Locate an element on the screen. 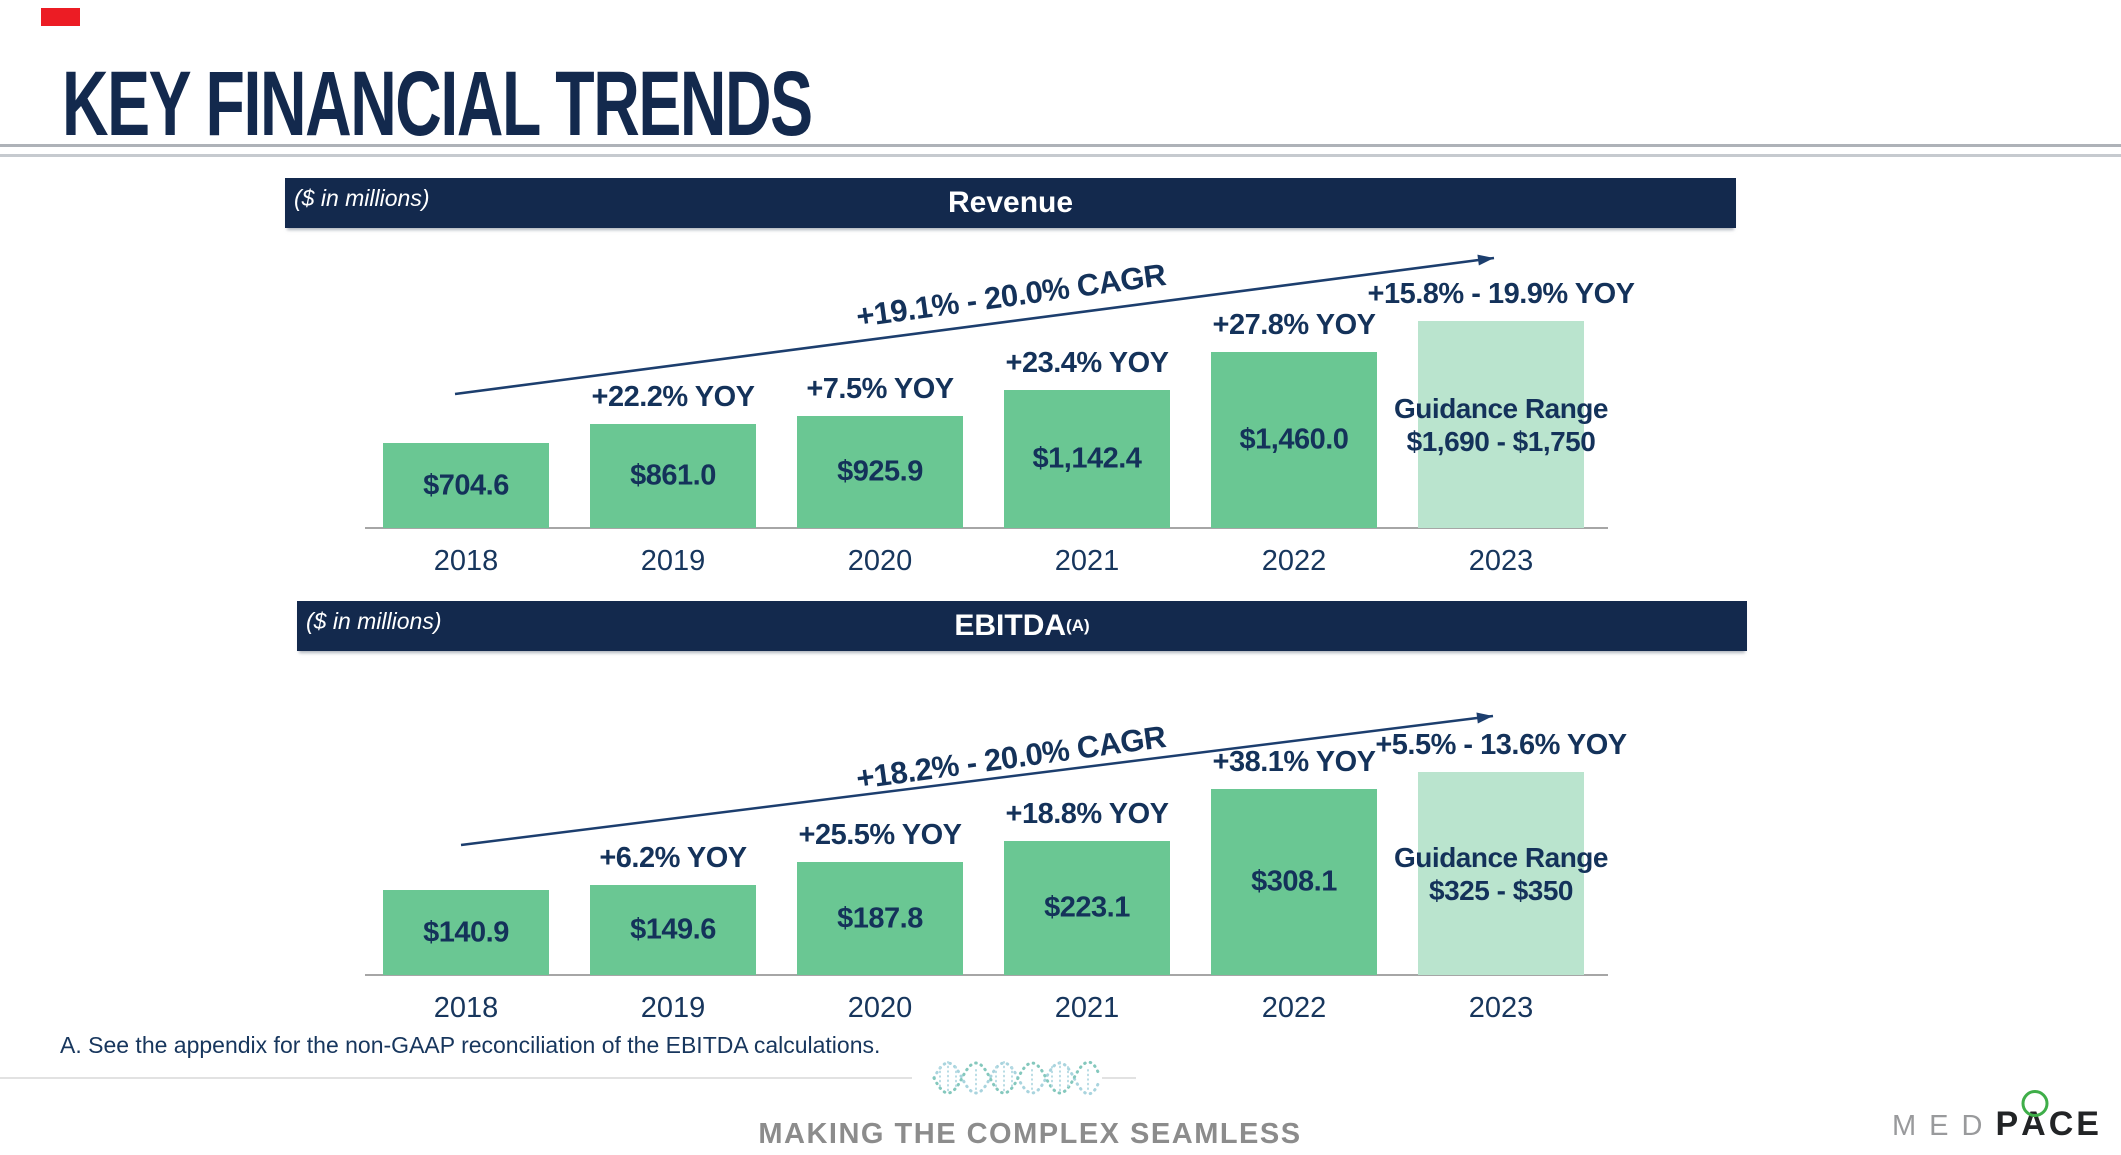  ebitda-bar-value-label: $187.8 is located at coordinates (880, 918).